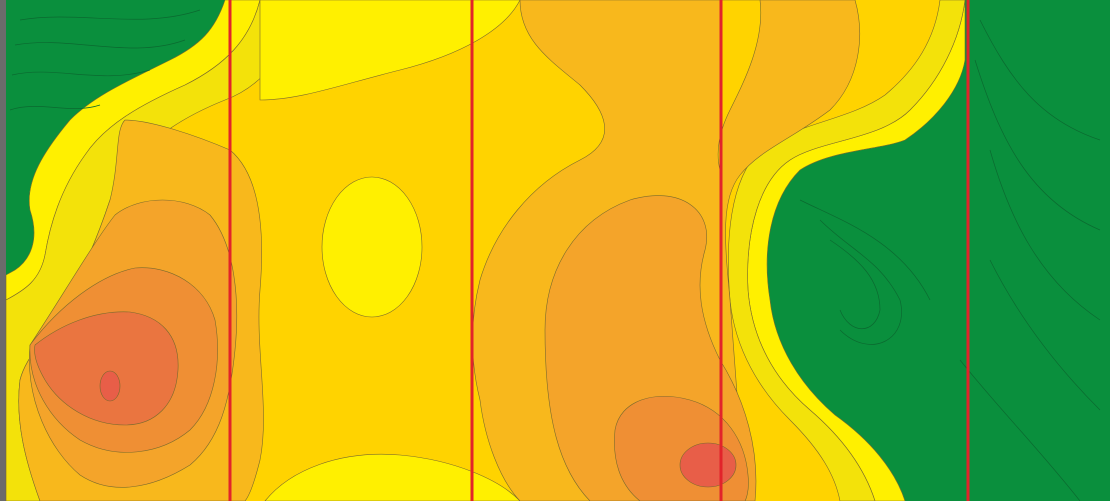 The image size is (1110, 501). Describe the element at coordinates (390, 50) in the screenshot. I see `yellow-band-top-middle` at that location.